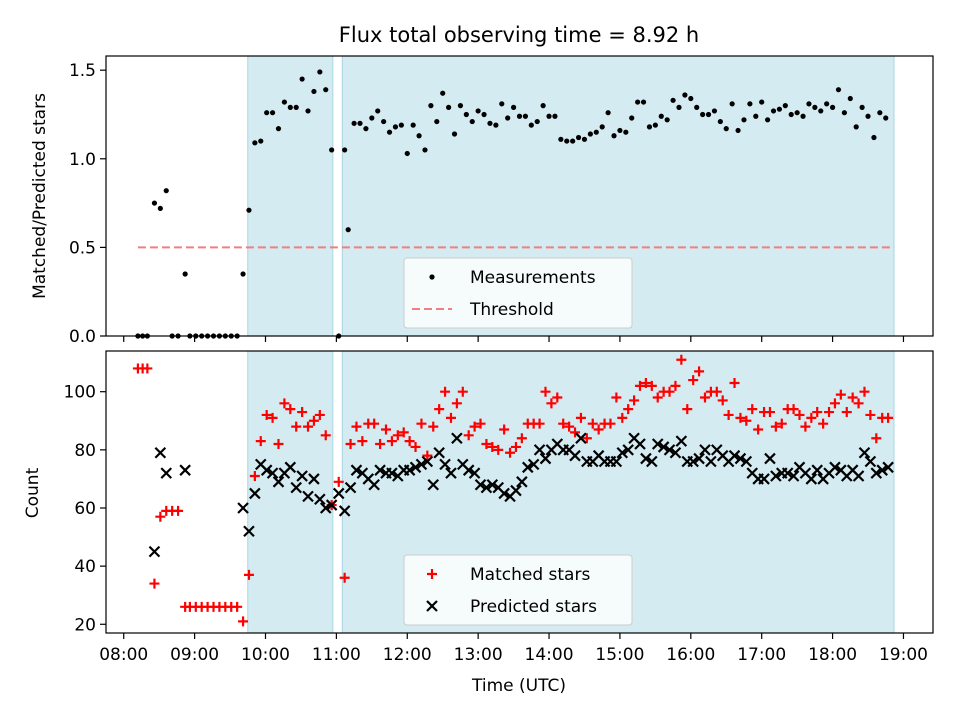 This screenshot has height=720, width=960. I want to click on predicted-stars-legend-label: Predicted stars, so click(533, 607).